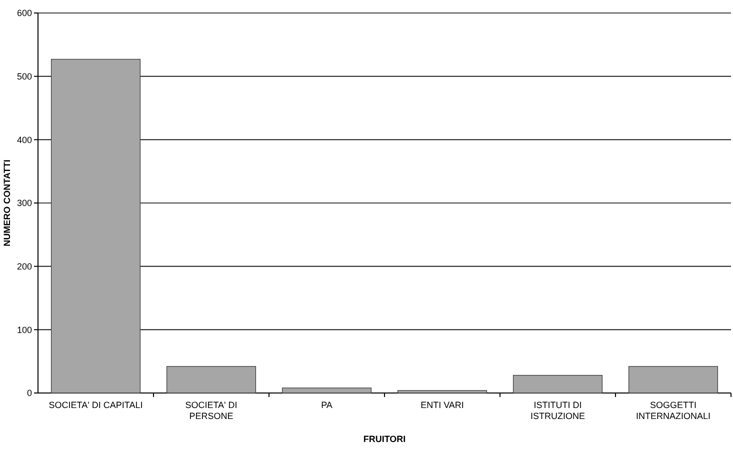 Image resolution: width=733 pixels, height=450 pixels. What do you see at coordinates (24, 139) in the screenshot?
I see `y-tick-label: 400` at bounding box center [24, 139].